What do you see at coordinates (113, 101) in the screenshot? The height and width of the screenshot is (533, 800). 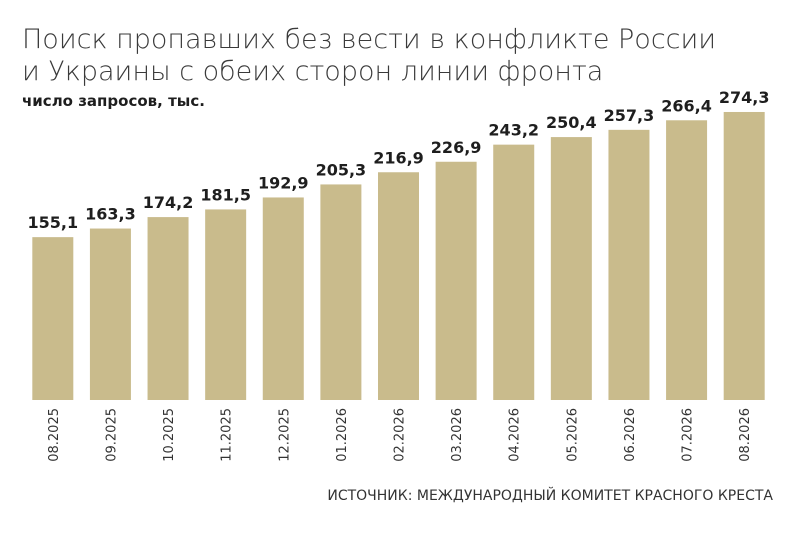 I see `chart-subtitle: число запросов, тыс.` at bounding box center [113, 101].